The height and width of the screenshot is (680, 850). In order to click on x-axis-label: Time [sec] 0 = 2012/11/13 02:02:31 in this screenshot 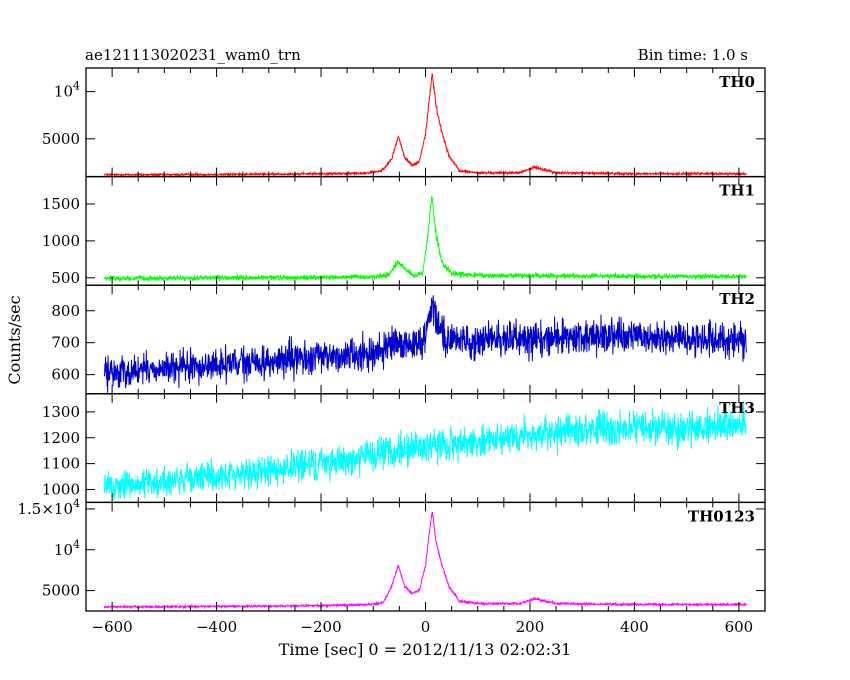, I will do `click(425, 649)`.